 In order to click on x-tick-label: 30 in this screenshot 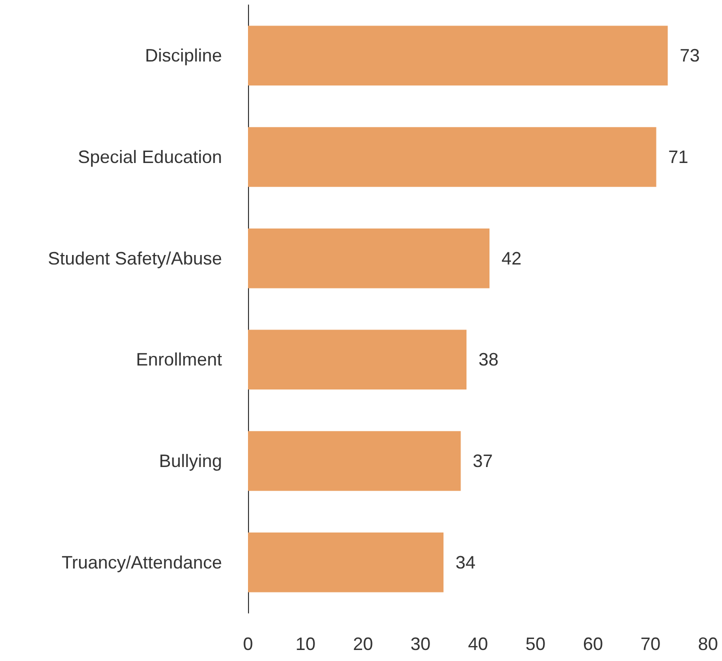, I will do `click(420, 644)`.